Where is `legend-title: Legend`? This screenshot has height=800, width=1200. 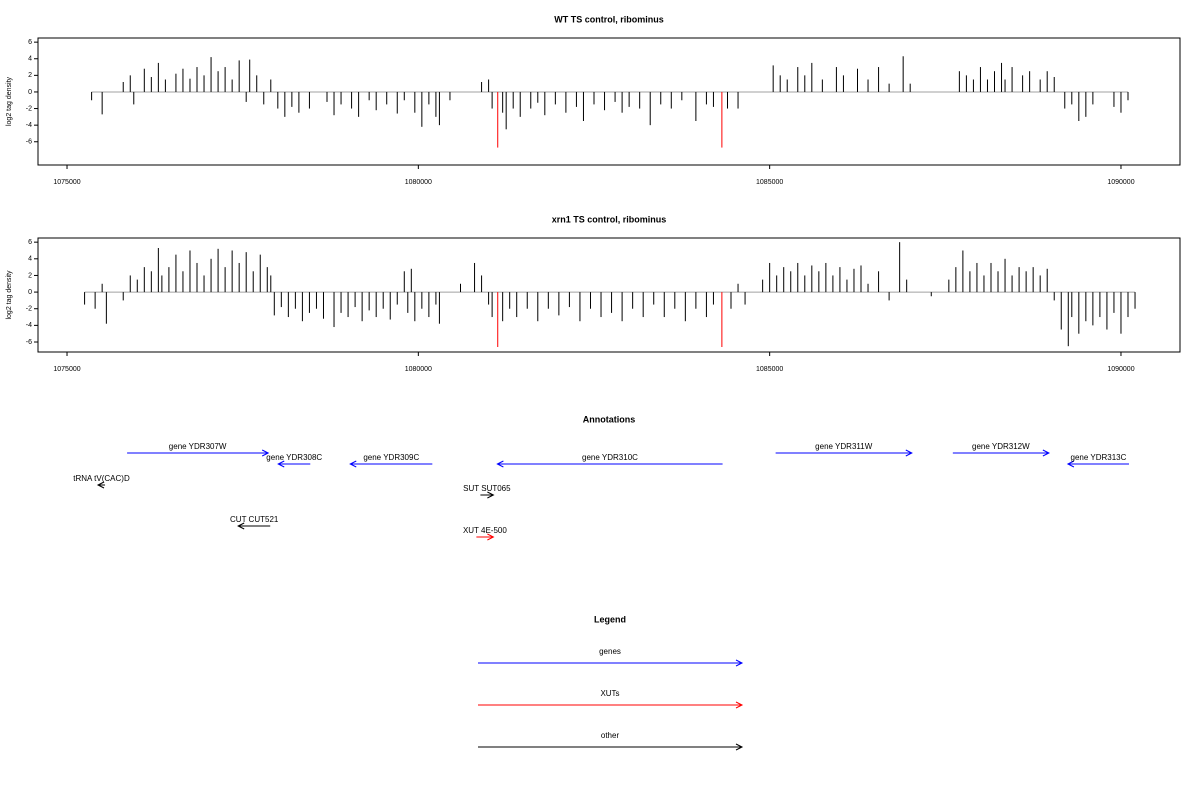
legend-title: Legend is located at coordinates (610, 619).